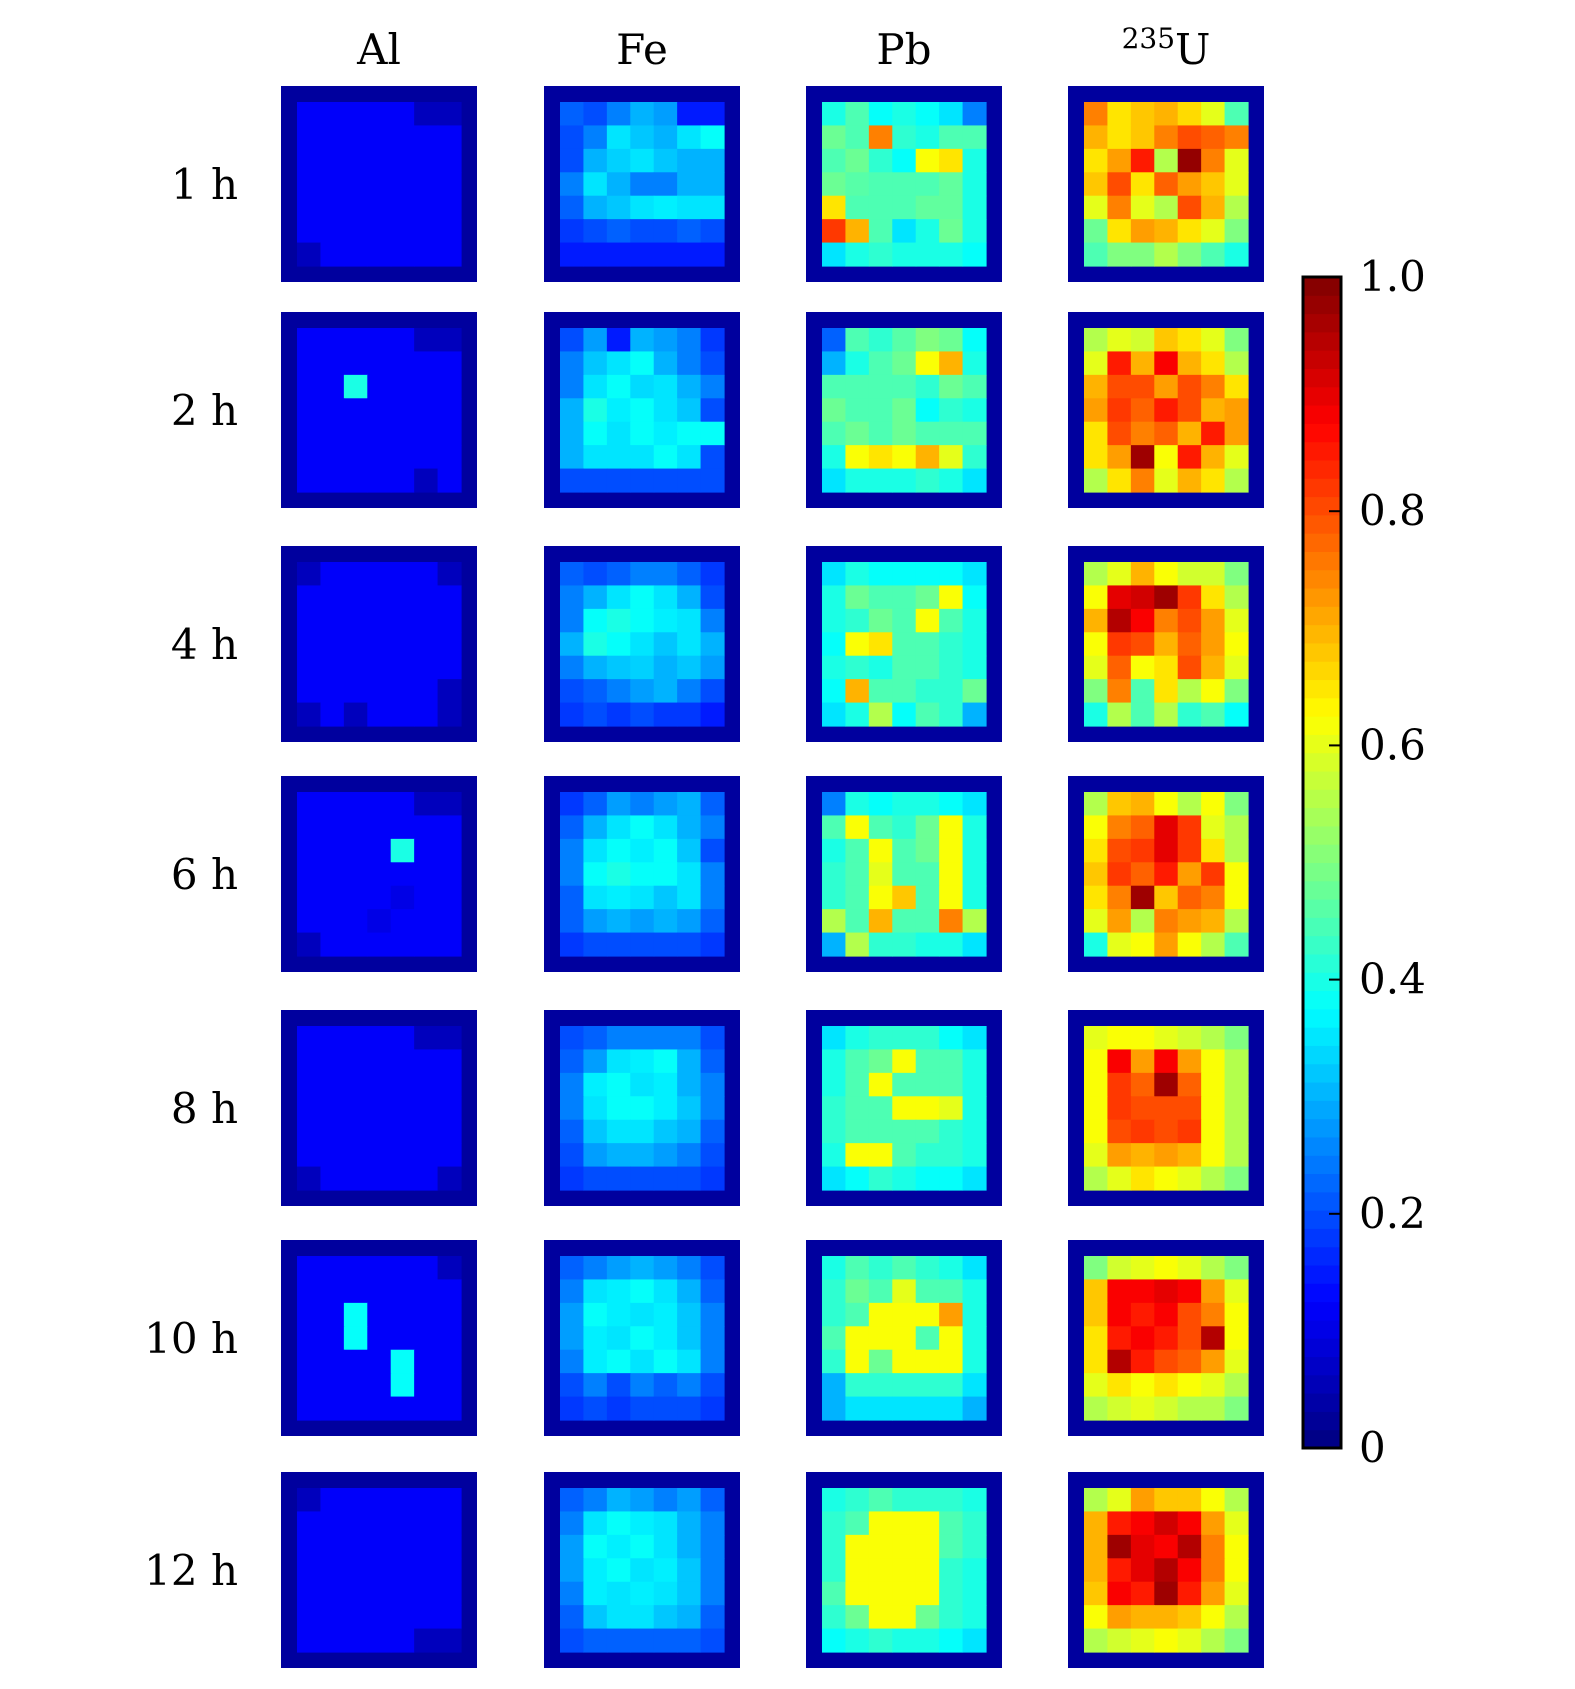 The height and width of the screenshot is (1689, 1575). Describe the element at coordinates (379, 874) in the screenshot. I see `heatmap-panel-al-6h` at that location.